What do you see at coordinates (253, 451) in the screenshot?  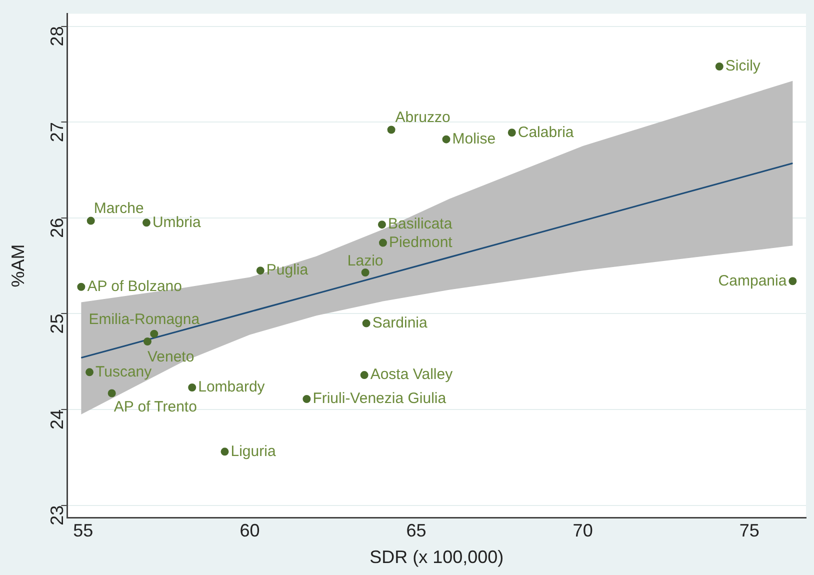 I see `series-label: Liguria` at bounding box center [253, 451].